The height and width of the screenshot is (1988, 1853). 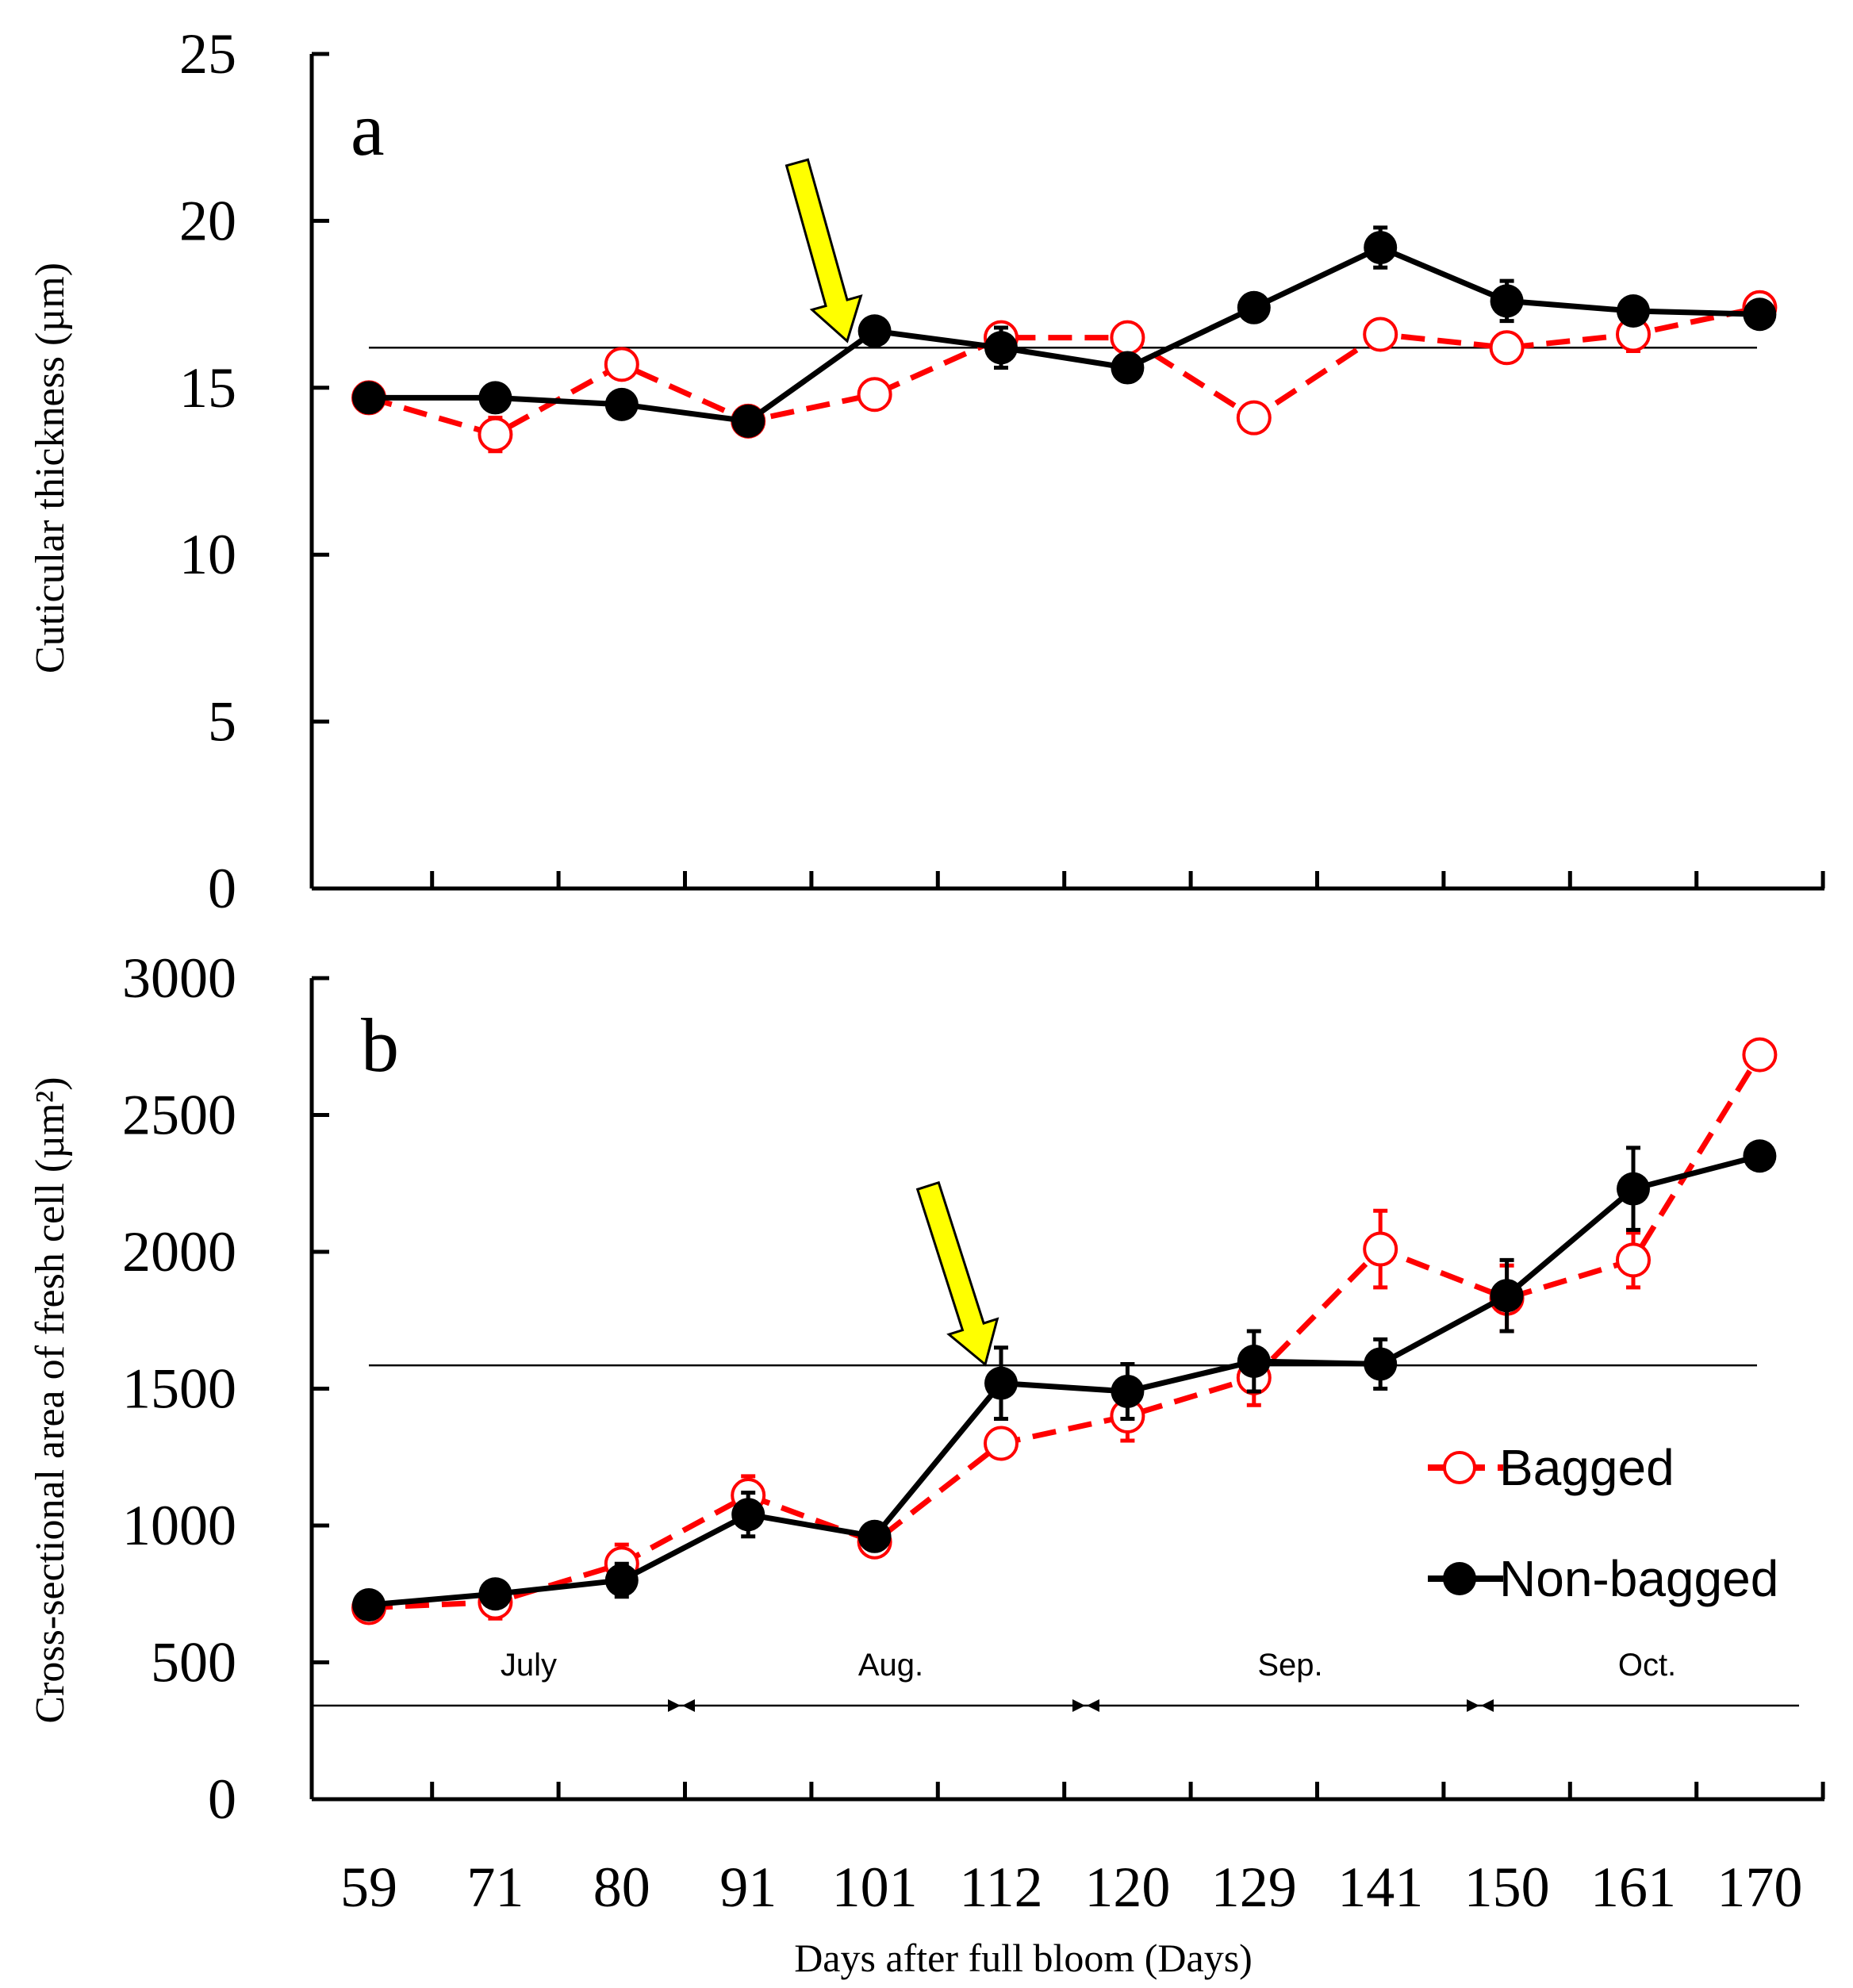 I want to click on panel-a-y-axis-title: Cuticular thickness (µm), so click(x=50, y=469).